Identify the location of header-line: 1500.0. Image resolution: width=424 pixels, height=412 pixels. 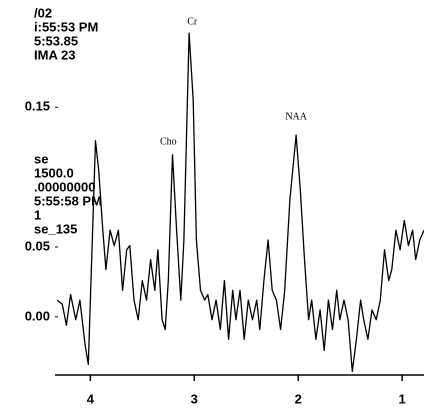
(54, 172).